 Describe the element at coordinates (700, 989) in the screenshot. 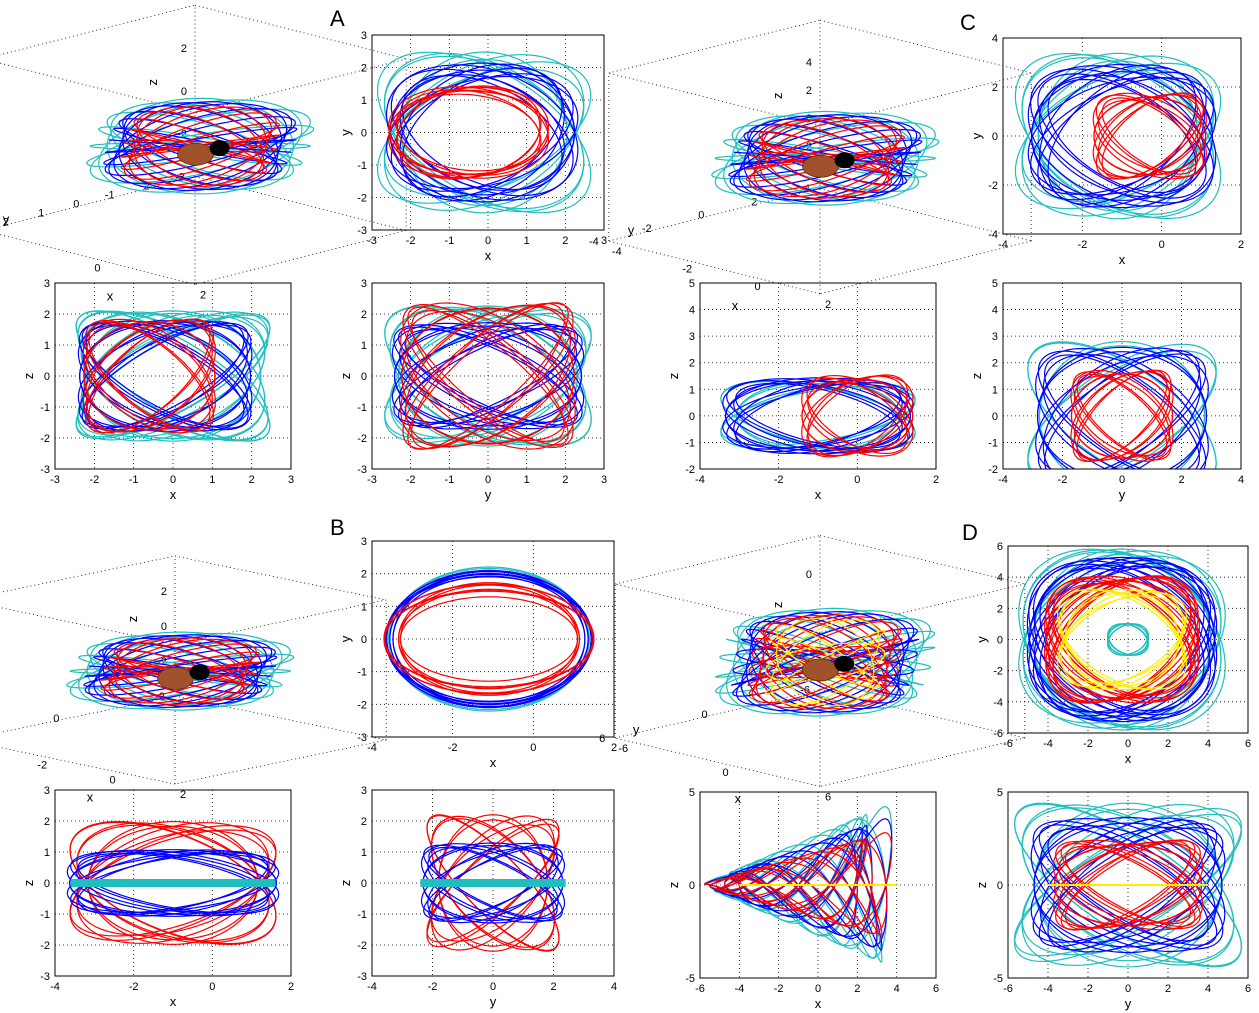

I see `x-tick-label: -6` at that location.